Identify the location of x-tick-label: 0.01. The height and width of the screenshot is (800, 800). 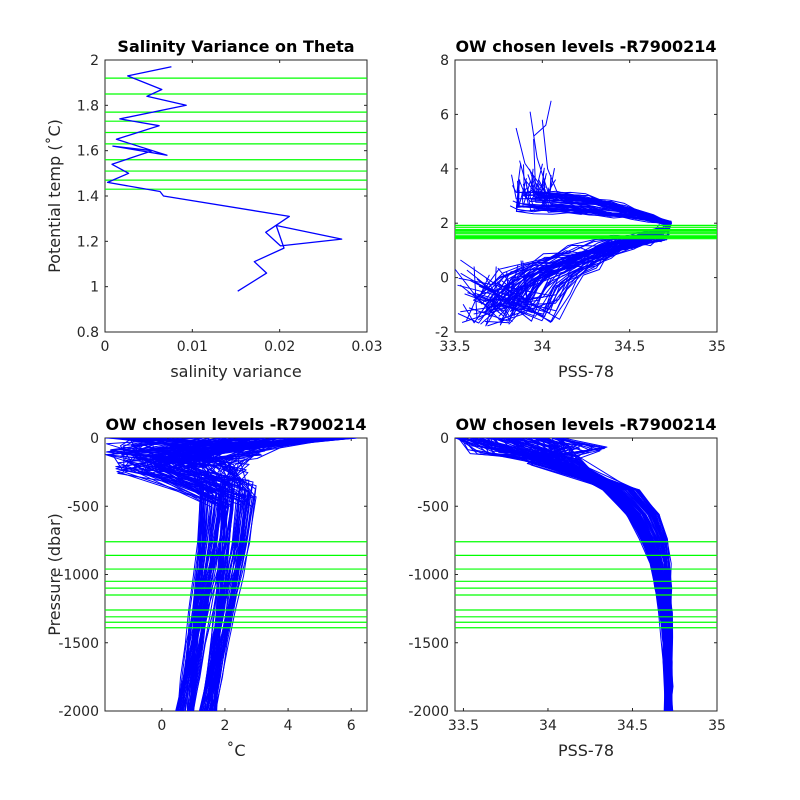
(192, 347).